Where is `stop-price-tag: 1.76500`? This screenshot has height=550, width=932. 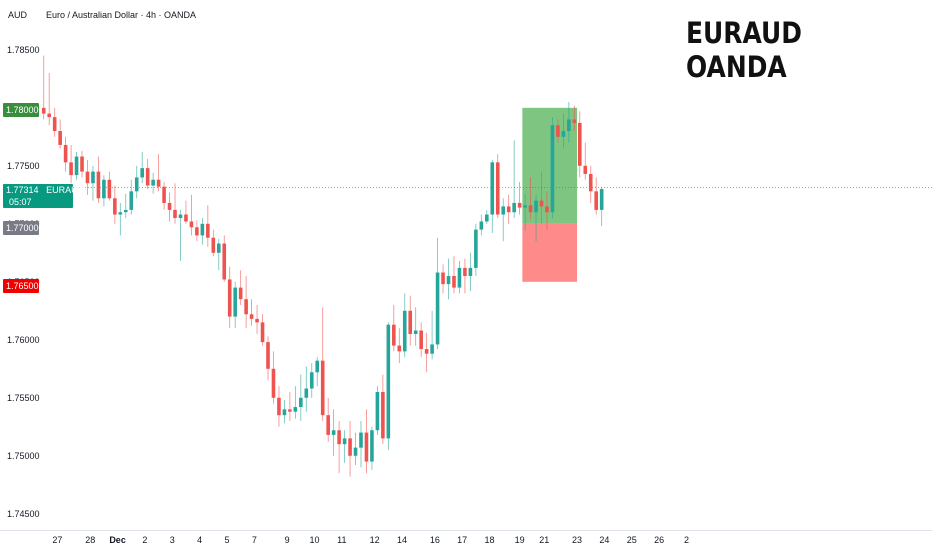 stop-price-tag: 1.76500 is located at coordinates (21, 286).